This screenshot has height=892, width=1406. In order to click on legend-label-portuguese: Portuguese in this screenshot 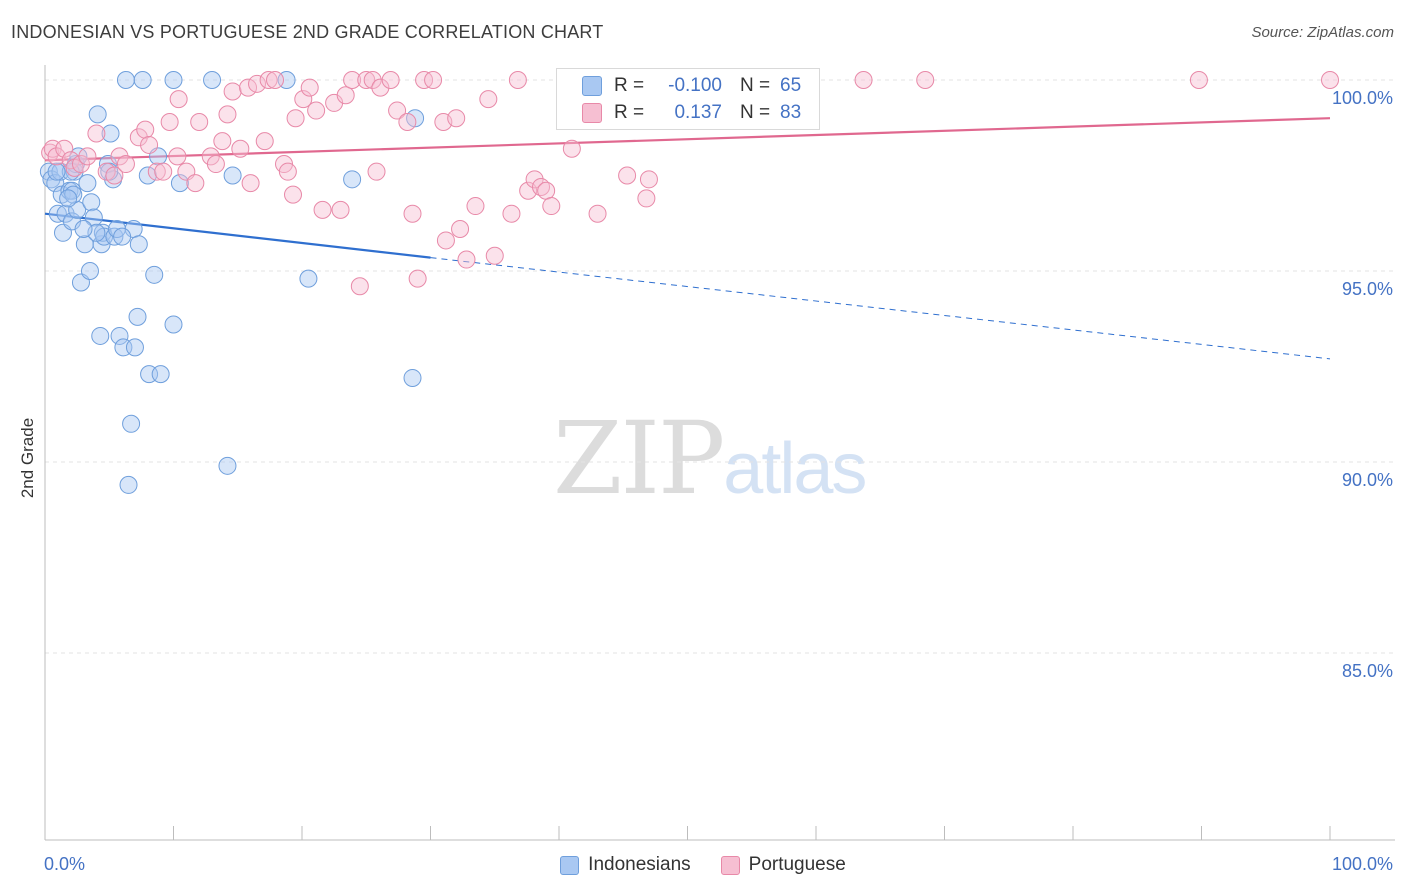, I will do `click(797, 864)`.